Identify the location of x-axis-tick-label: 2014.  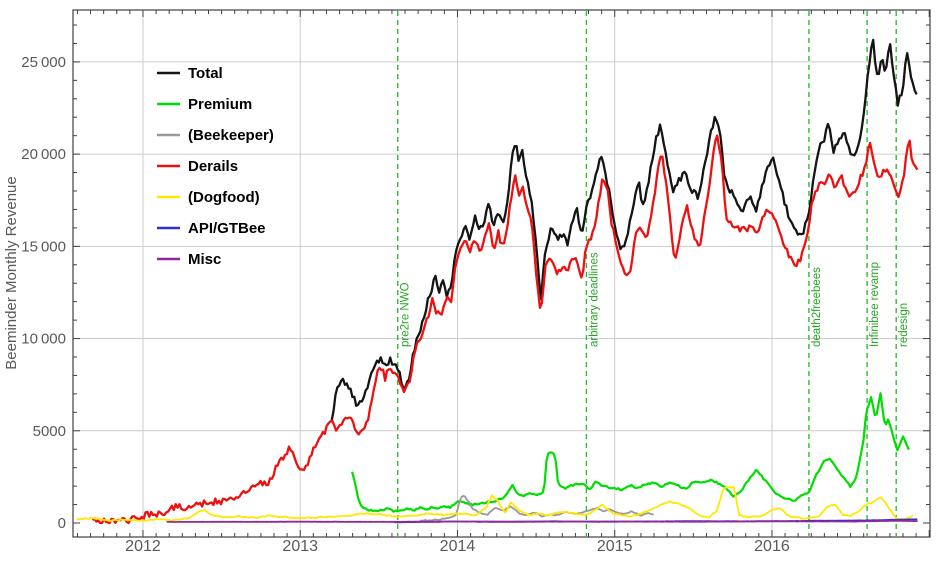
(458, 546).